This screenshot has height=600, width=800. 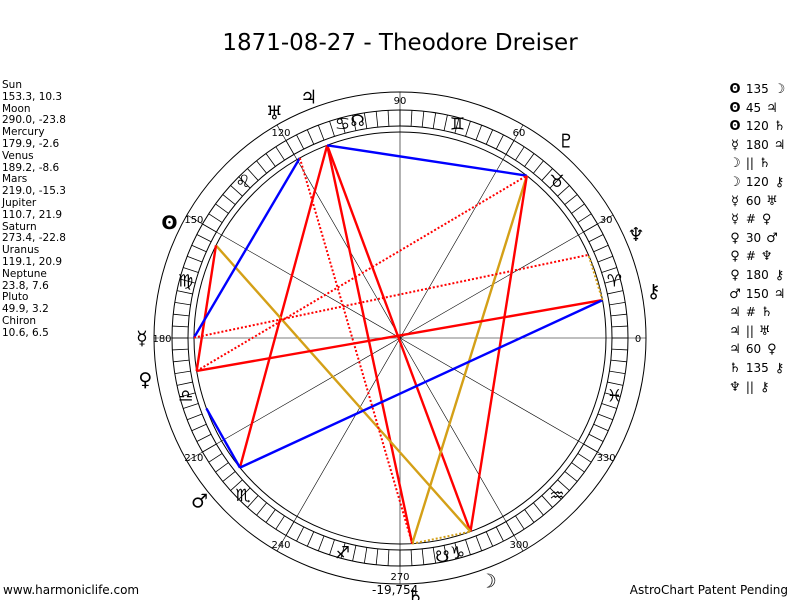 I want to click on aspect-row: ♄ 135 ⚷, so click(x=757, y=368).